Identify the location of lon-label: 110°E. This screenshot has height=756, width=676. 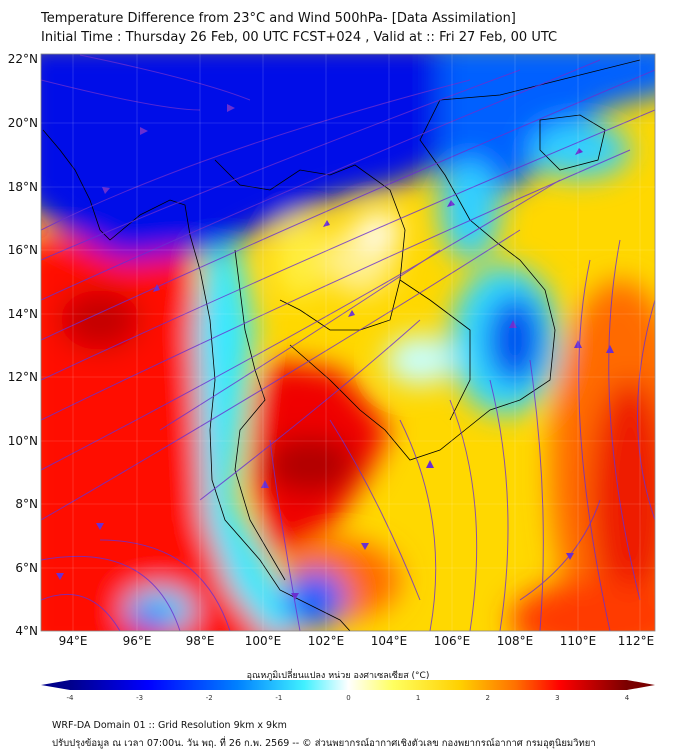
(578, 641).